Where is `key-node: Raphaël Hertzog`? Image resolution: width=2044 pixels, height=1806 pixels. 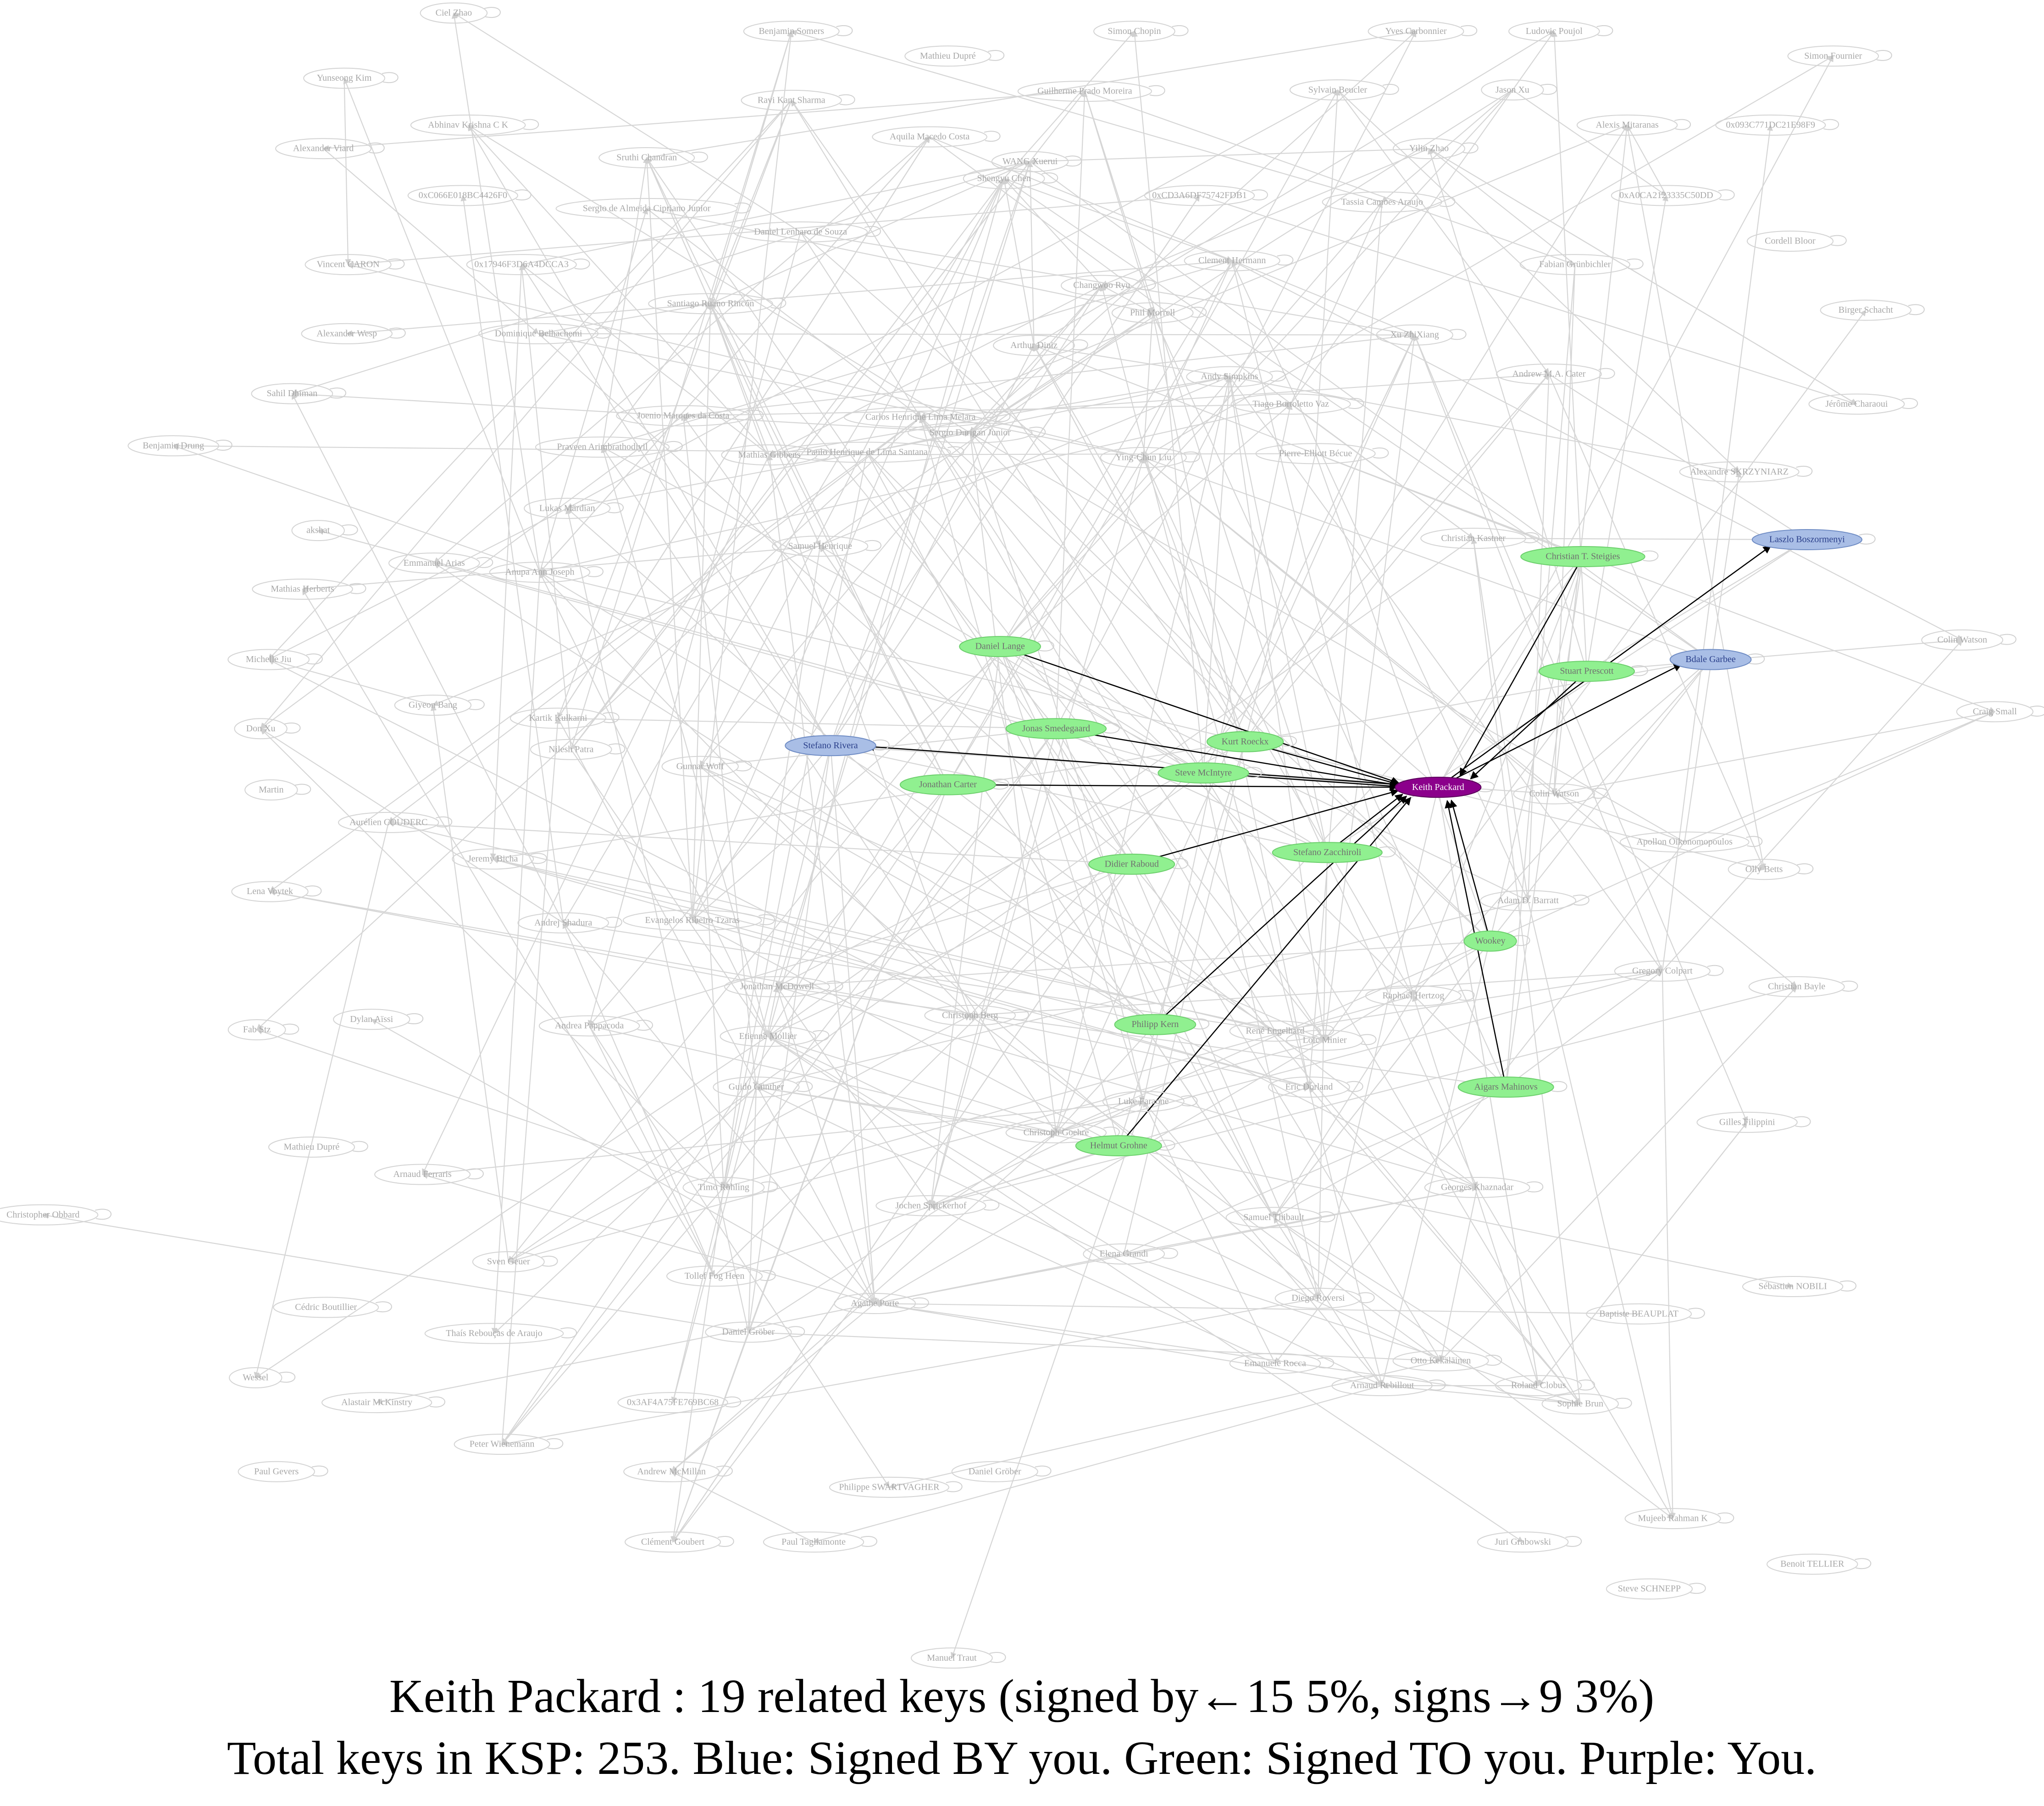
key-node: Raphaël Hertzog is located at coordinates (1420, 996).